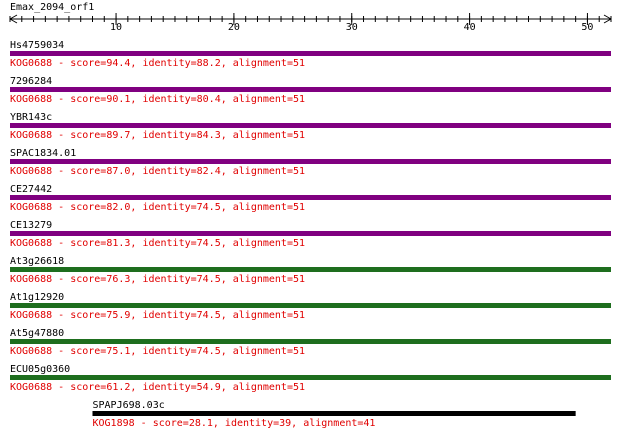 The width and height of the screenshot is (620, 437). What do you see at coordinates (43, 153) in the screenshot?
I see `hit-name: SPAC1834.01` at bounding box center [43, 153].